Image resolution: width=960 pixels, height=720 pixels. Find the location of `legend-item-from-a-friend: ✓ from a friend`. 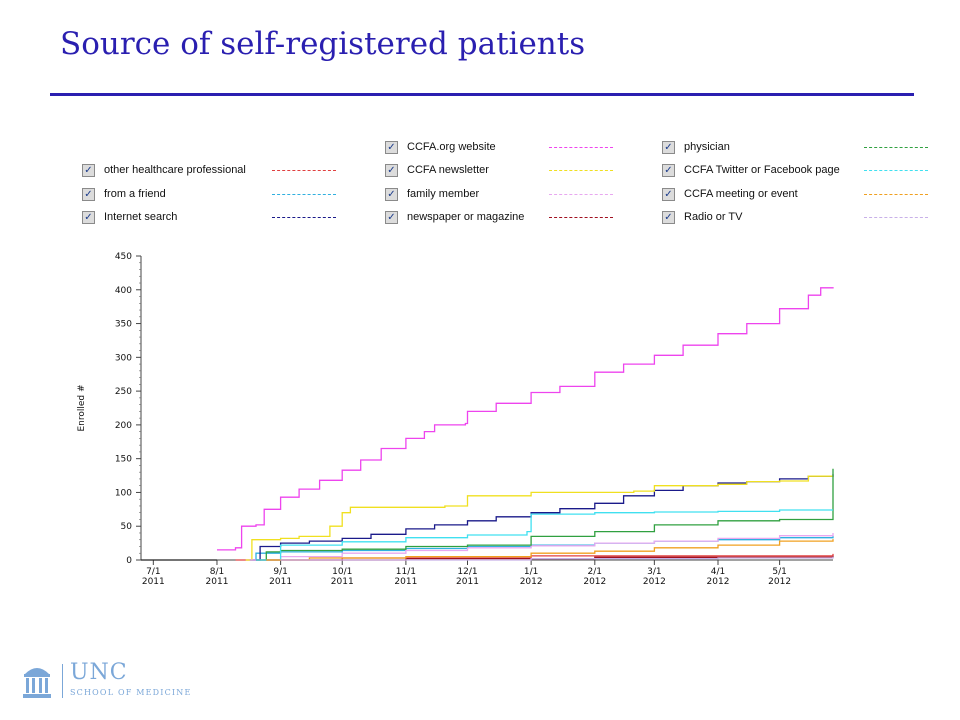

legend-item-from-a-friend: ✓ from a friend is located at coordinates (124, 194).